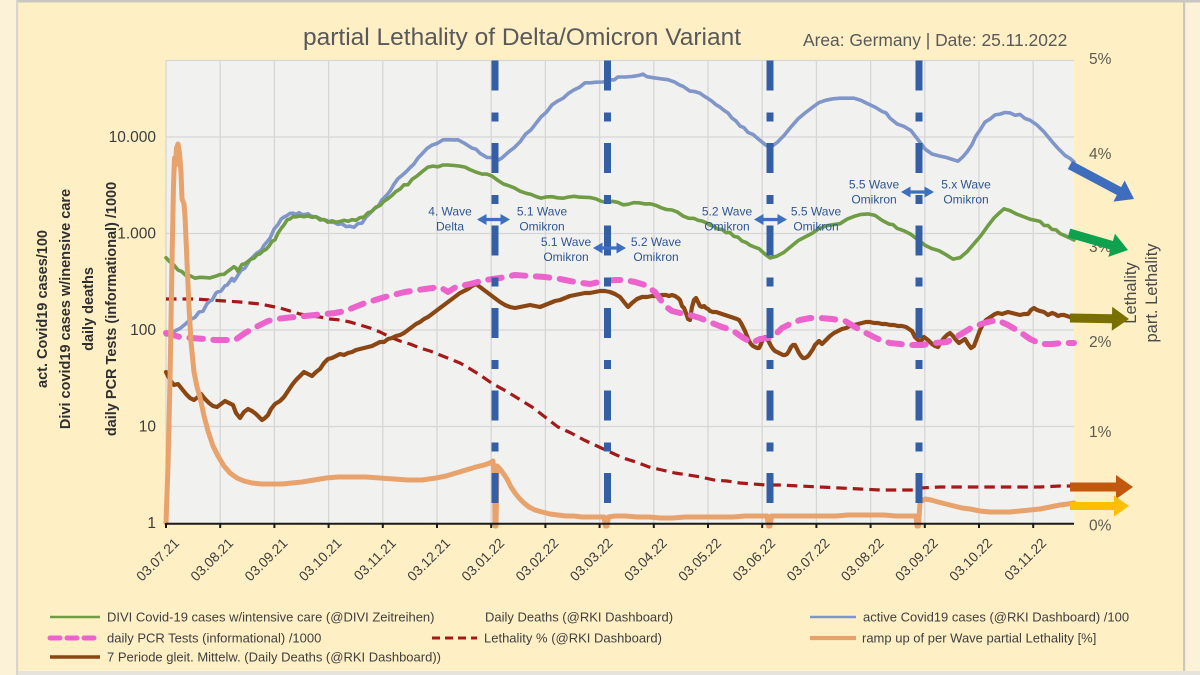  Describe the element at coordinates (1131, 293) in the screenshot. I see `svg-text: Lethality` at that location.